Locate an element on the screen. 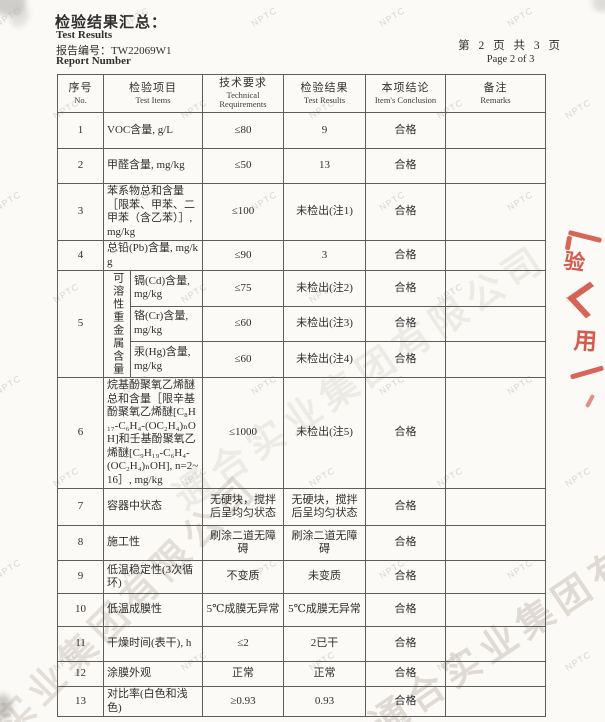 This screenshot has height=722, width=605. test-item: 涂膜外观 is located at coordinates (153, 674).